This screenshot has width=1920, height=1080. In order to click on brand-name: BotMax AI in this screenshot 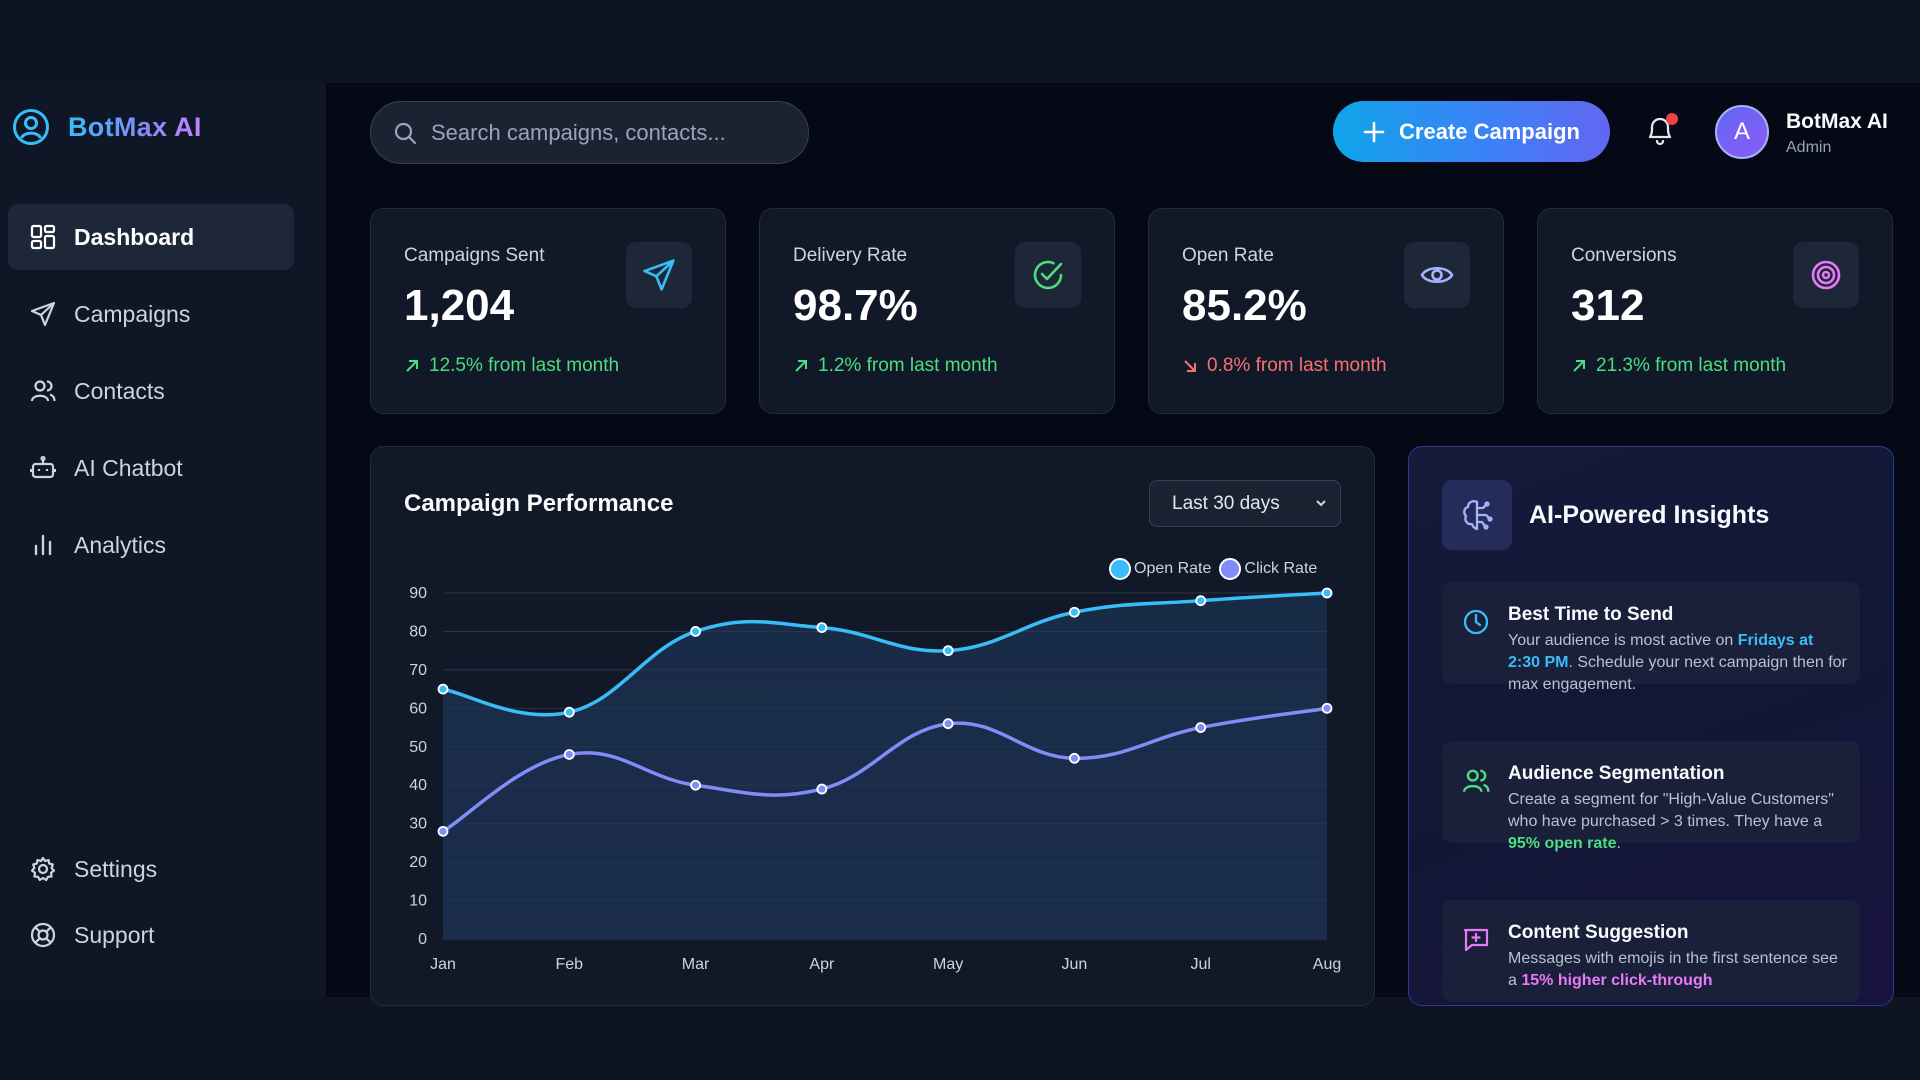, I will do `click(135, 126)`.